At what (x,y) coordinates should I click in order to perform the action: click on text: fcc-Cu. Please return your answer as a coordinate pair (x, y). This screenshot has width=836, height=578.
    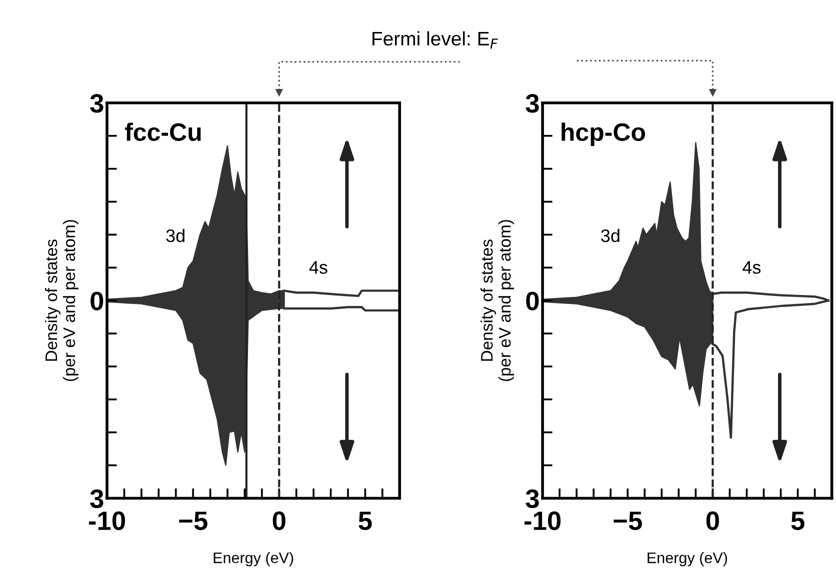
    Looking at the image, I should click on (162, 132).